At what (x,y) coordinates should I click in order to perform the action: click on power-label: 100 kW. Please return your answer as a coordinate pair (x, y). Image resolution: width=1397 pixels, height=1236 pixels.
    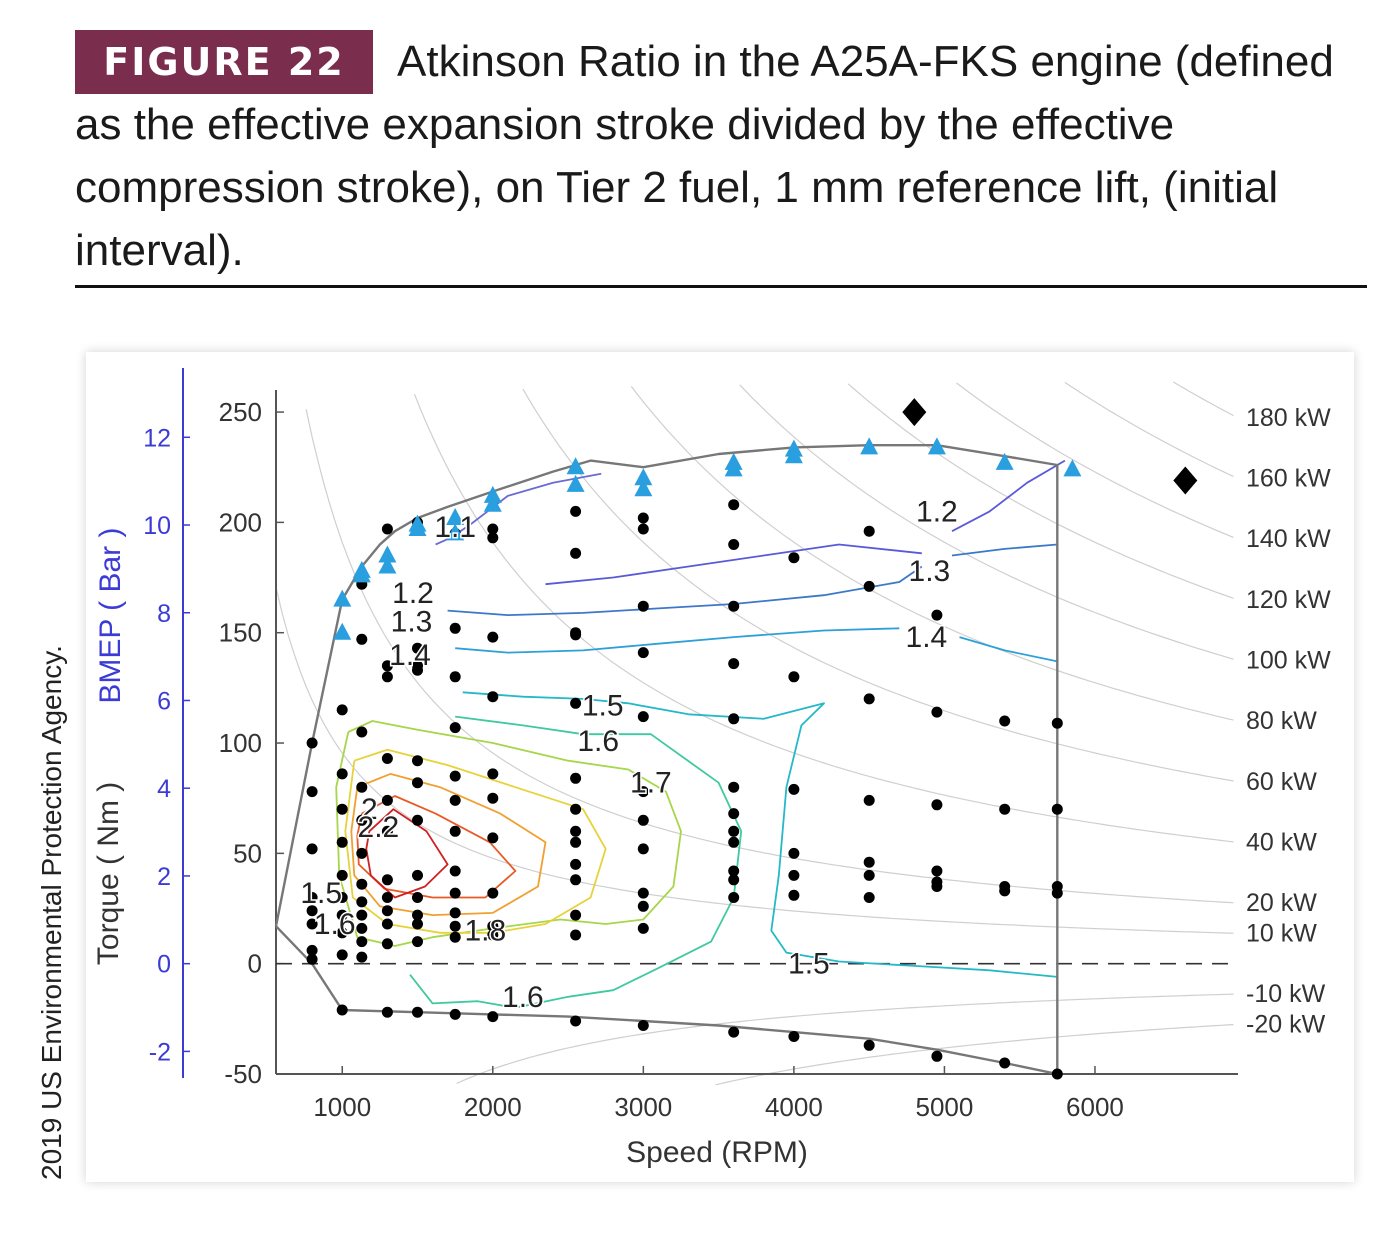
    Looking at the image, I should click on (1288, 661).